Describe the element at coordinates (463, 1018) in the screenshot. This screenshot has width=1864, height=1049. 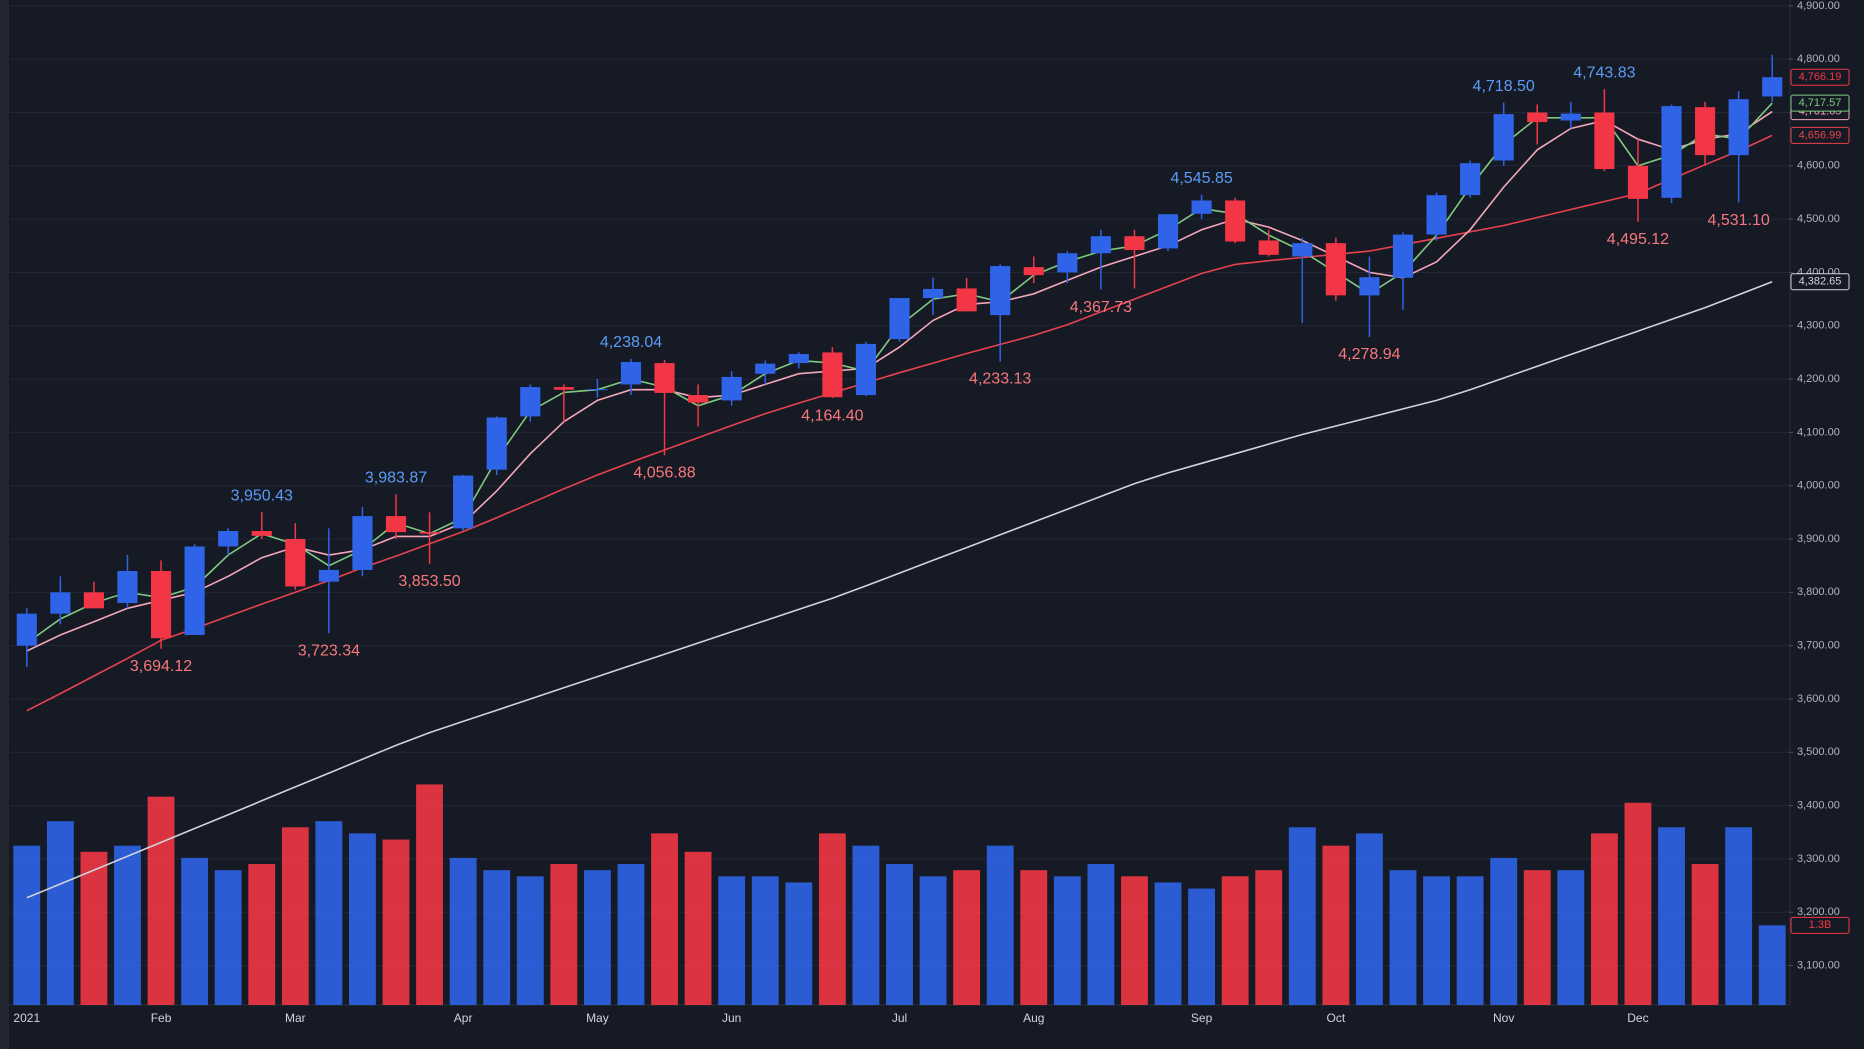
I see `x-tick-label: Apr` at that location.